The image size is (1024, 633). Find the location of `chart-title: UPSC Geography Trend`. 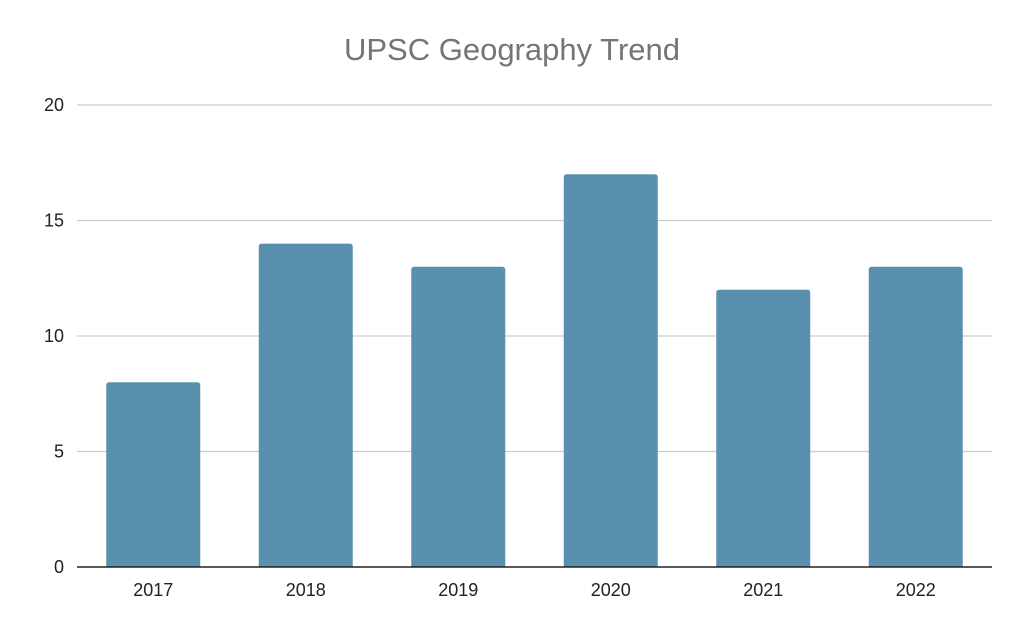

chart-title: UPSC Geography Trend is located at coordinates (511, 49).